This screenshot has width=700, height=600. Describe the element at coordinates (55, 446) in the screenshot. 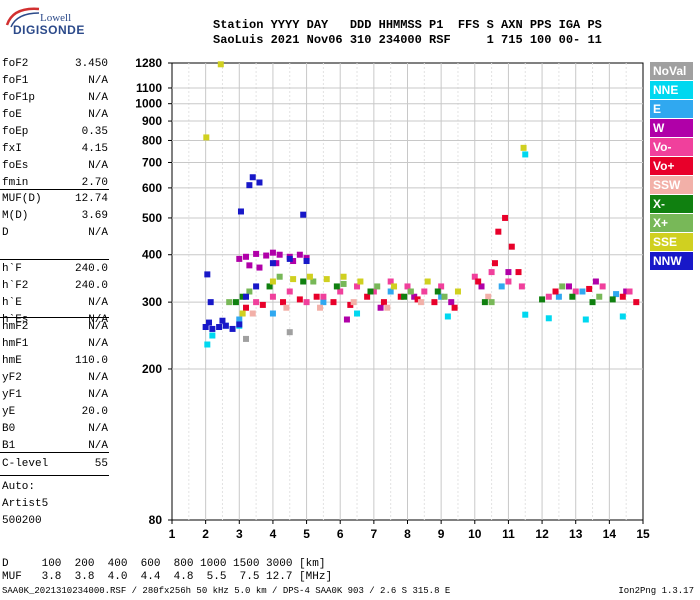

I see `param-row: B1 N/A` at that location.